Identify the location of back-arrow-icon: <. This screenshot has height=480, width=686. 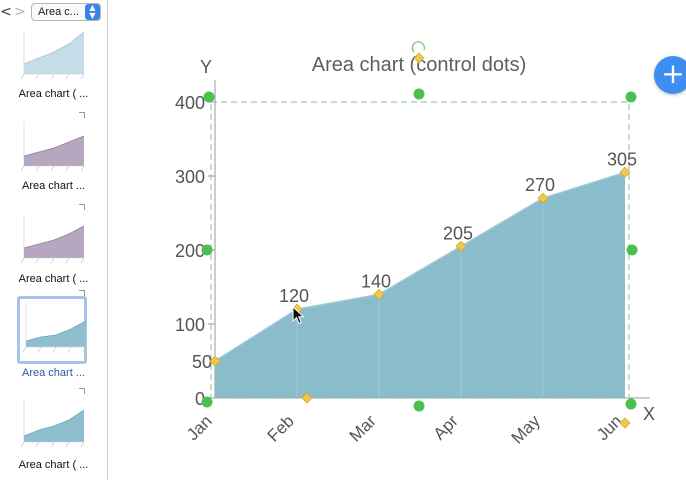
(6, 12).